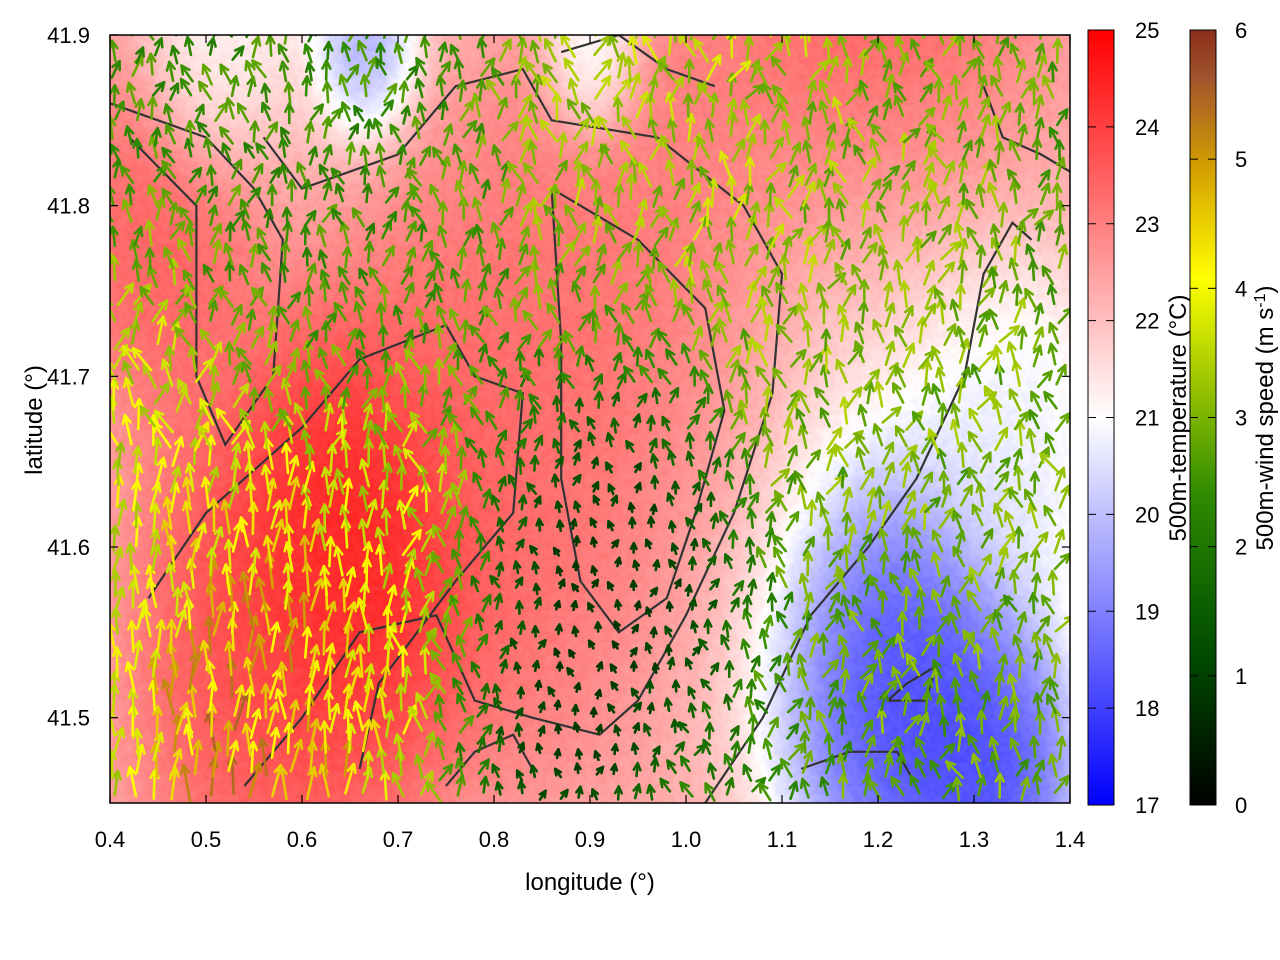  I want to click on x-tick-label: 1.3, so click(974, 839).